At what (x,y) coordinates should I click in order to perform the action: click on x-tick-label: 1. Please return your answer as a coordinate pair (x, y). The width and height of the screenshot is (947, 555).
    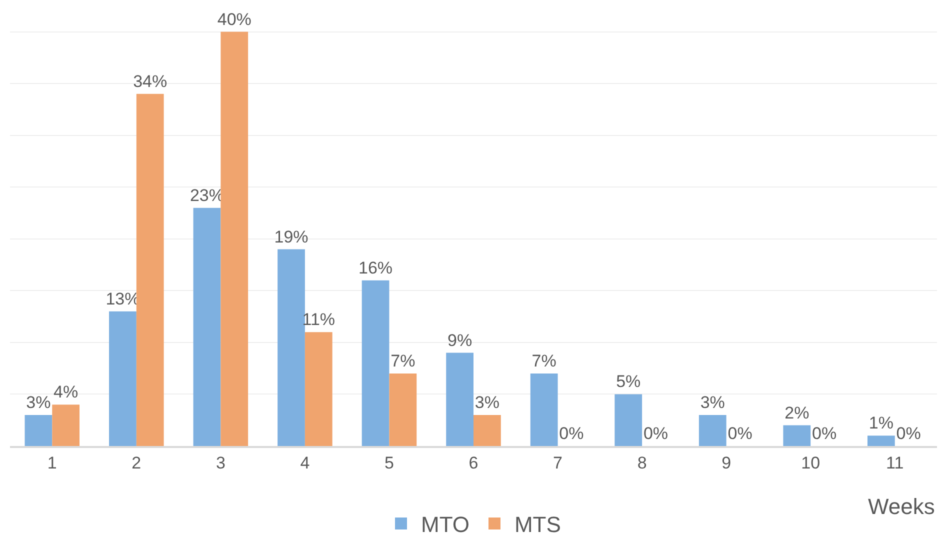
    Looking at the image, I should click on (52, 462).